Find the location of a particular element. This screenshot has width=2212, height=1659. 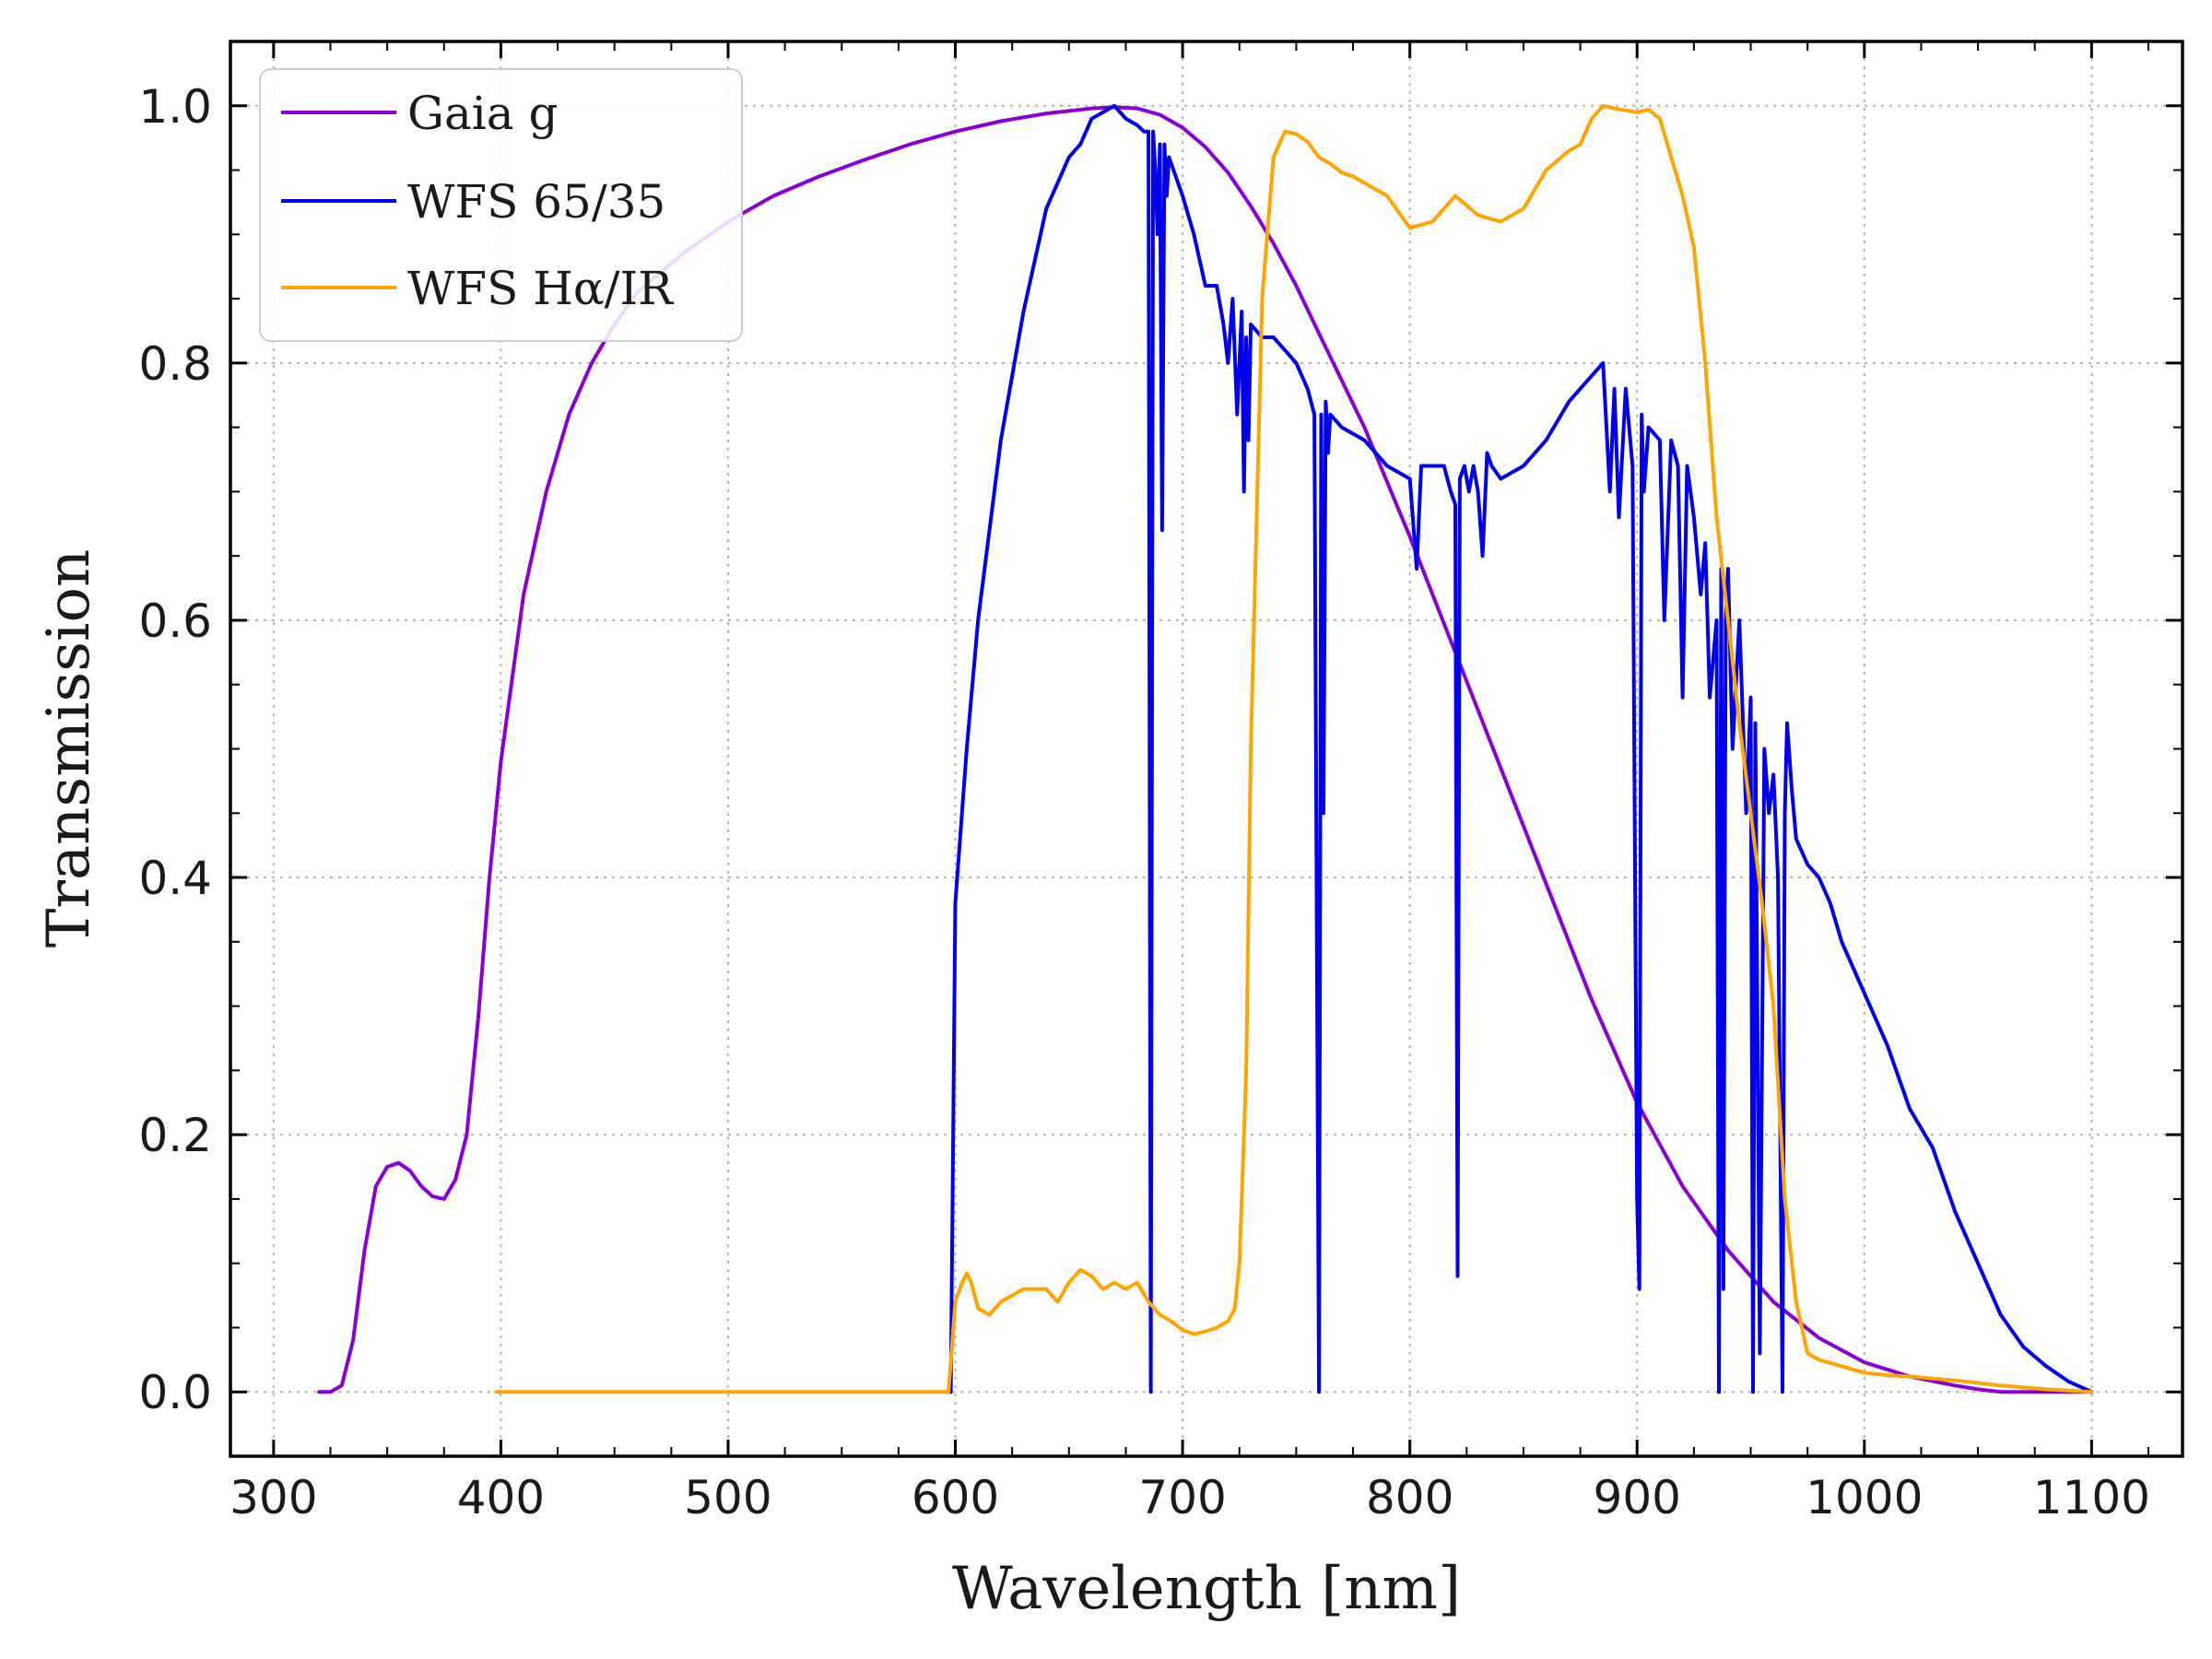

y-tick-label: 0.8 is located at coordinates (175, 364).